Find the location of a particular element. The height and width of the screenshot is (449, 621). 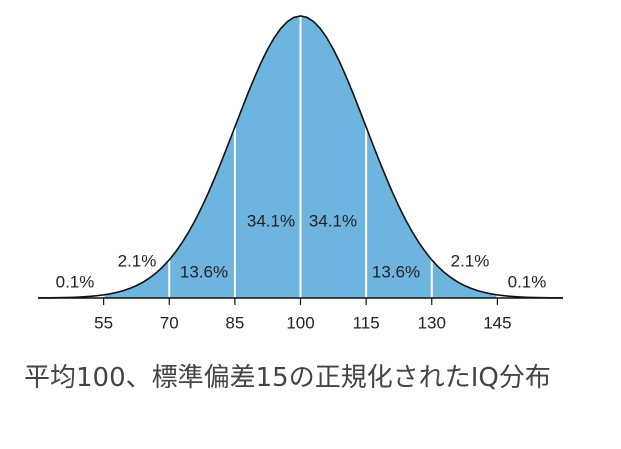

x-tick-label: 85 is located at coordinates (234, 322).